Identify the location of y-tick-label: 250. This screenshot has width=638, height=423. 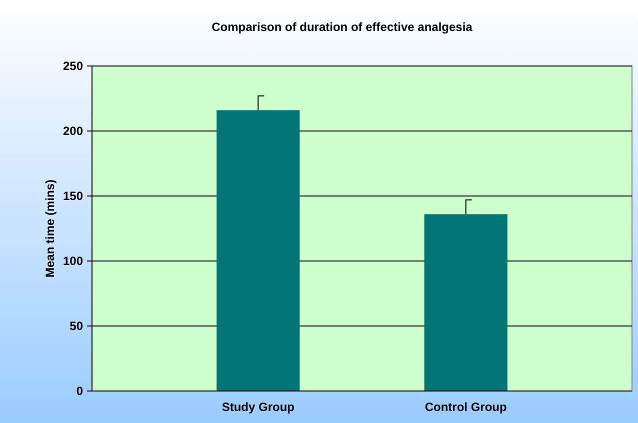
(73, 66).